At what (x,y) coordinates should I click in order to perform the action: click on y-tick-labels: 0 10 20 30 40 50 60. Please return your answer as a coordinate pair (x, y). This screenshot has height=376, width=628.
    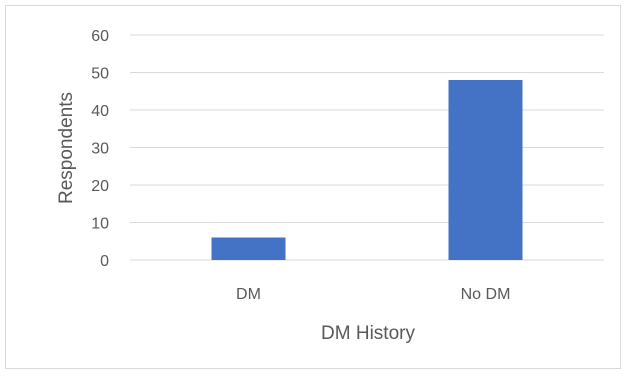
    Looking at the image, I should click on (100, 149).